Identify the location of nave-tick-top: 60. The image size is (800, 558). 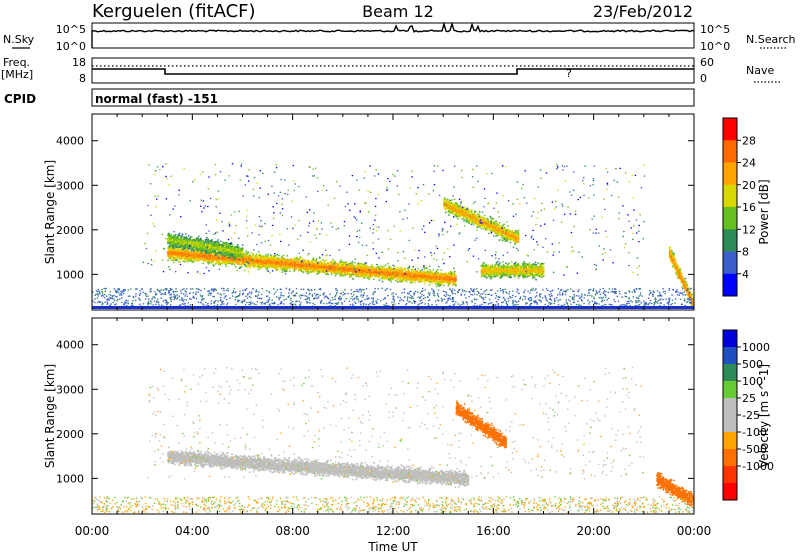
(707, 62).